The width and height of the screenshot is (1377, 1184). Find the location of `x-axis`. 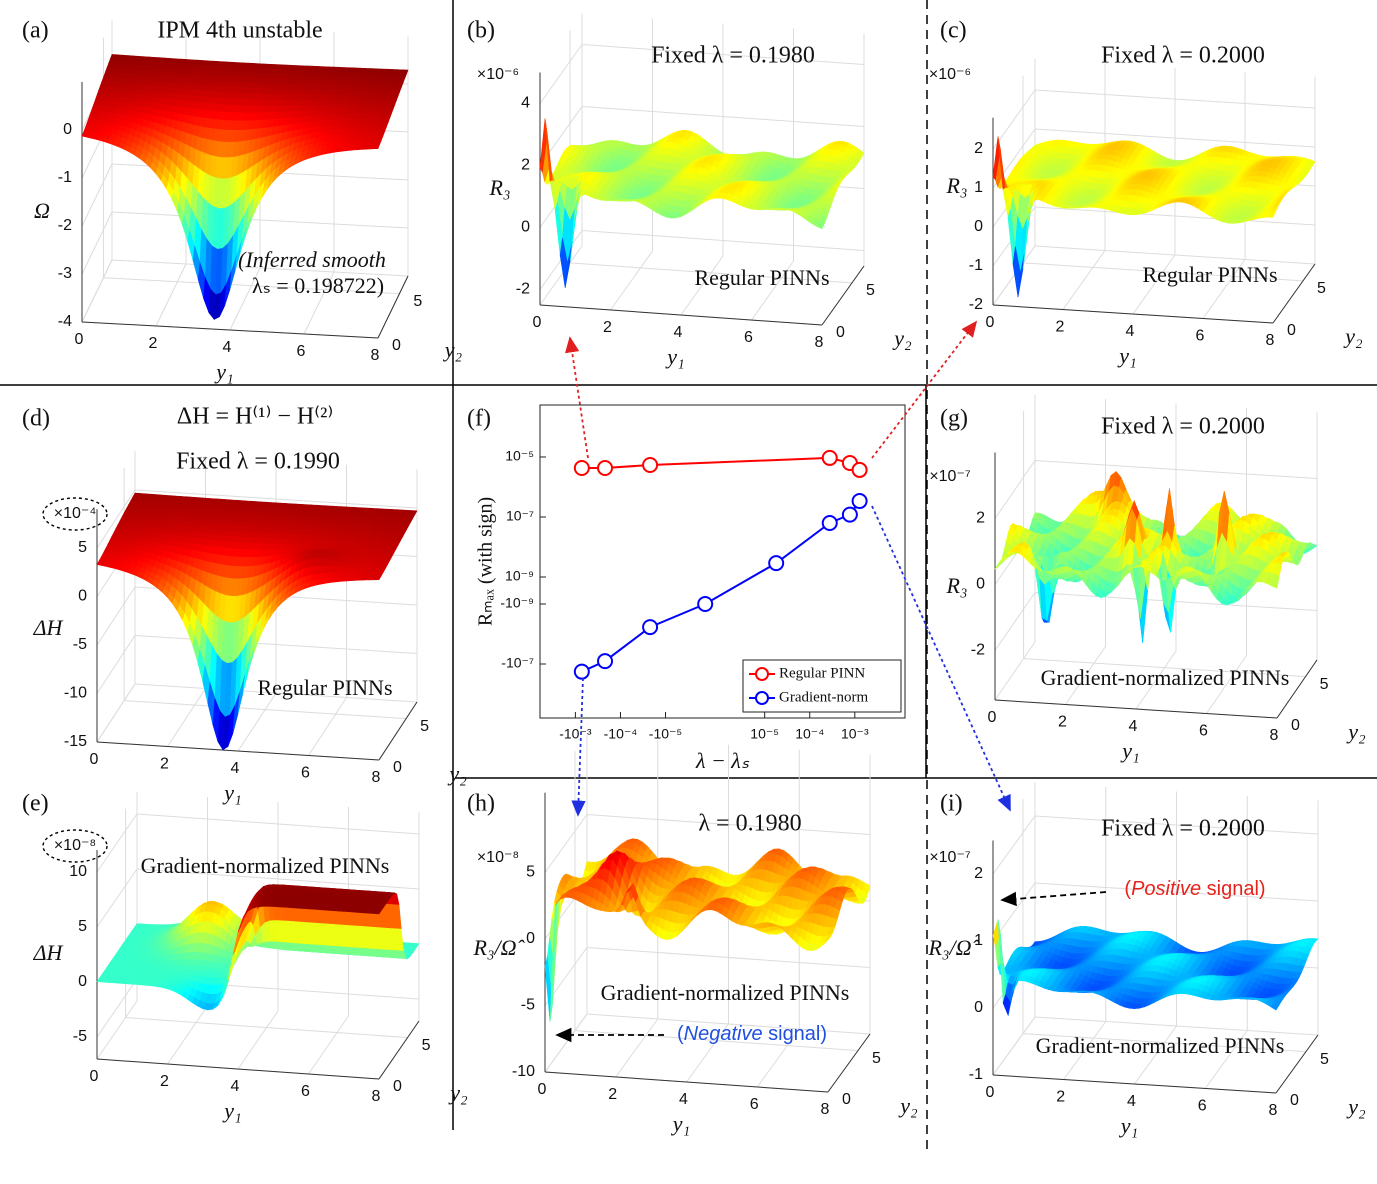

x-axis is located at coordinates (230, 330).